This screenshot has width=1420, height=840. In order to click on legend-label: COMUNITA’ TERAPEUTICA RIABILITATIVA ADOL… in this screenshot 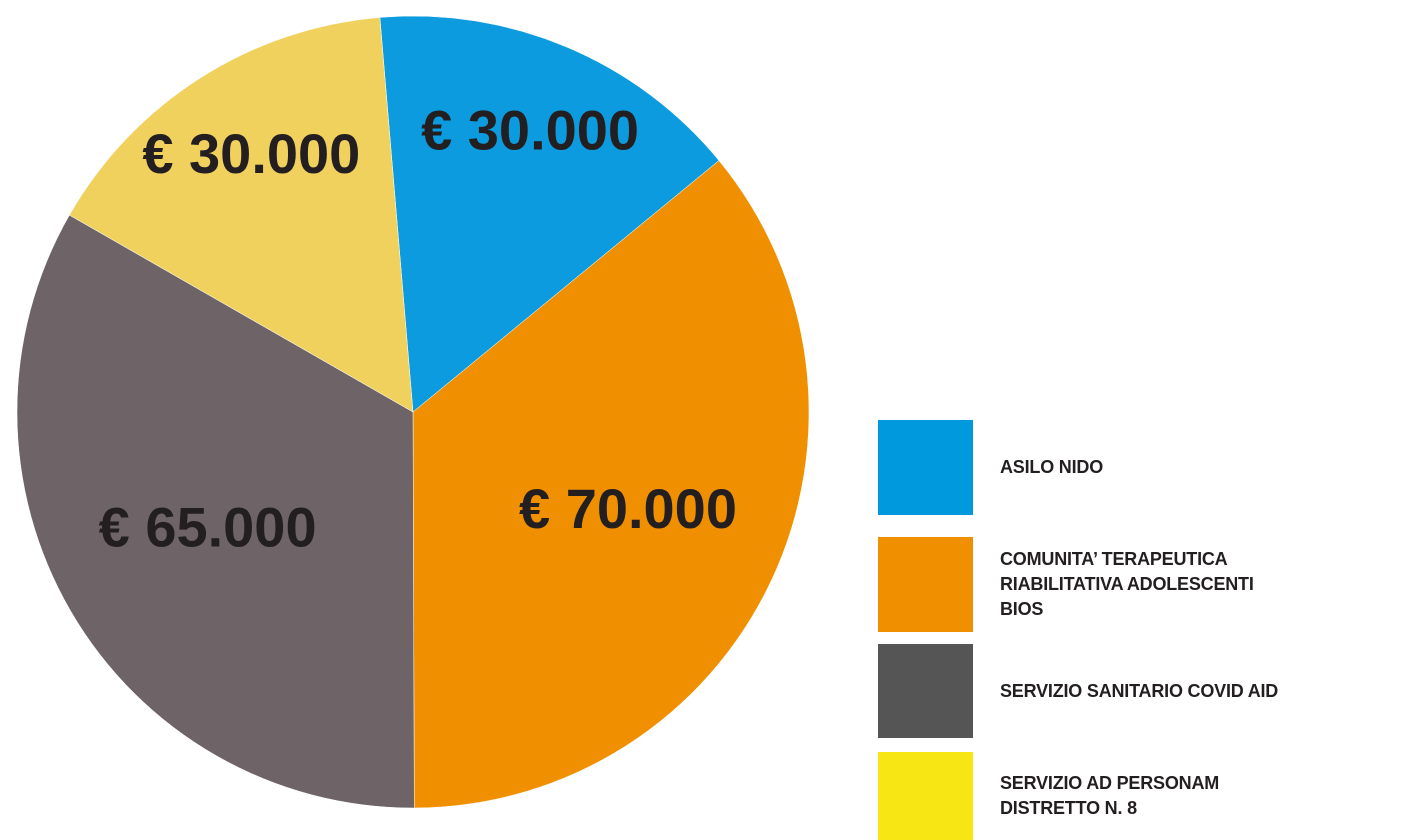, I will do `click(1127, 584)`.